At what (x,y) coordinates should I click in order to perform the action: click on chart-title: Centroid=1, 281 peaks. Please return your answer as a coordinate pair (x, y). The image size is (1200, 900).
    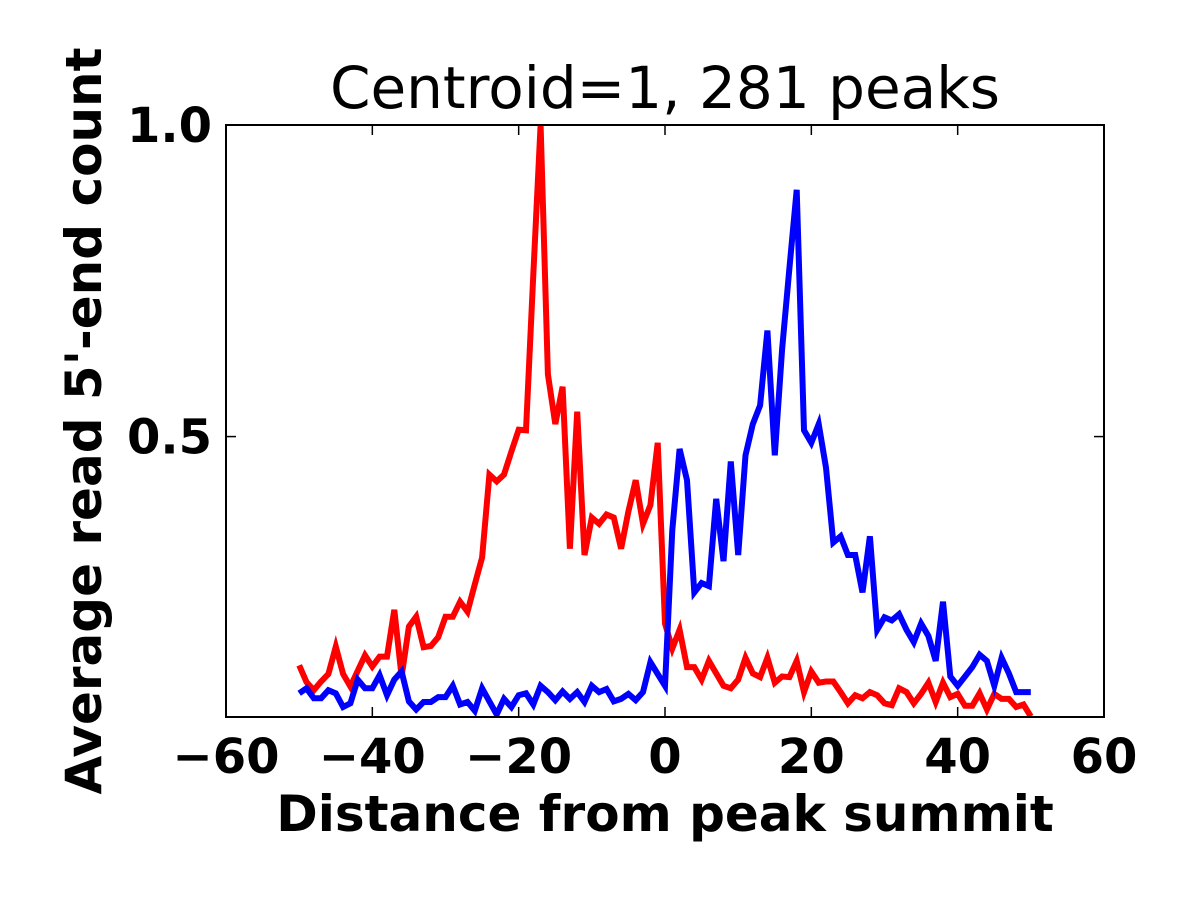
    Looking at the image, I should click on (665, 88).